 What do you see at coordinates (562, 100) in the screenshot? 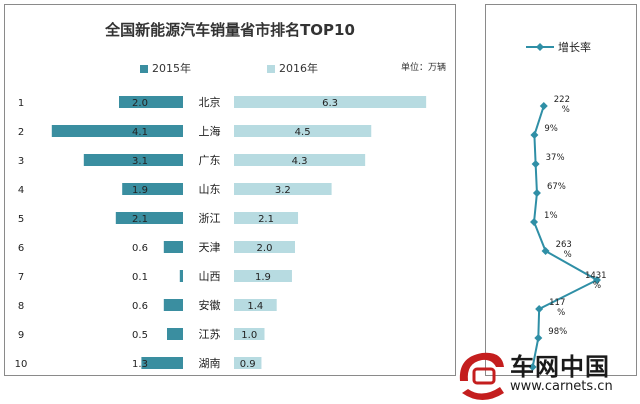
I see `growth-value-label: 222` at bounding box center [562, 100].